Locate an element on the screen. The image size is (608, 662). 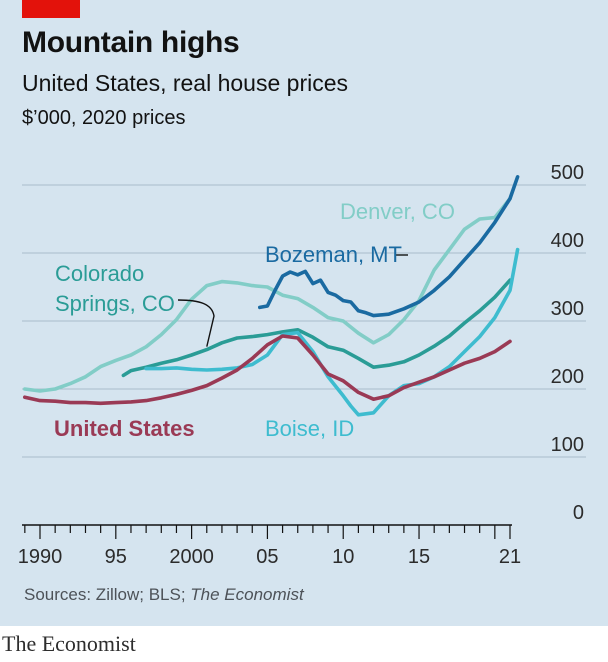
series-label-line: United States is located at coordinates (124, 428).